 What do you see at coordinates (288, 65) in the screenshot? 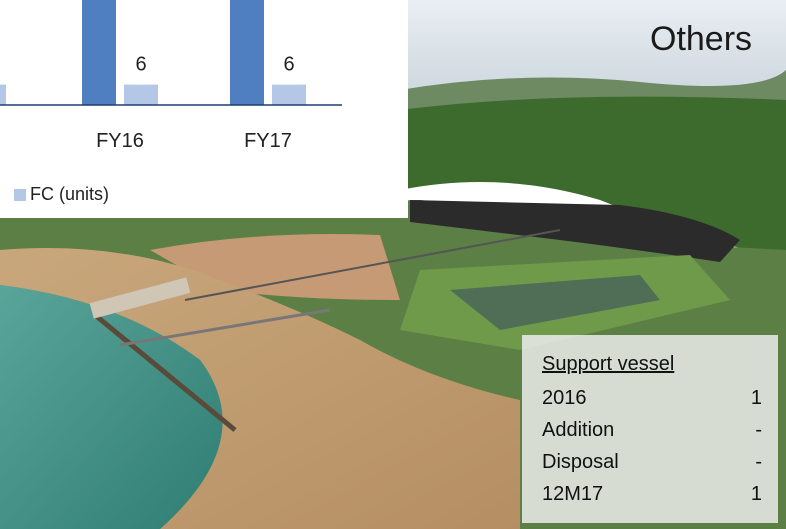
I see `data-label-fc-fy17: 6` at bounding box center [288, 65].